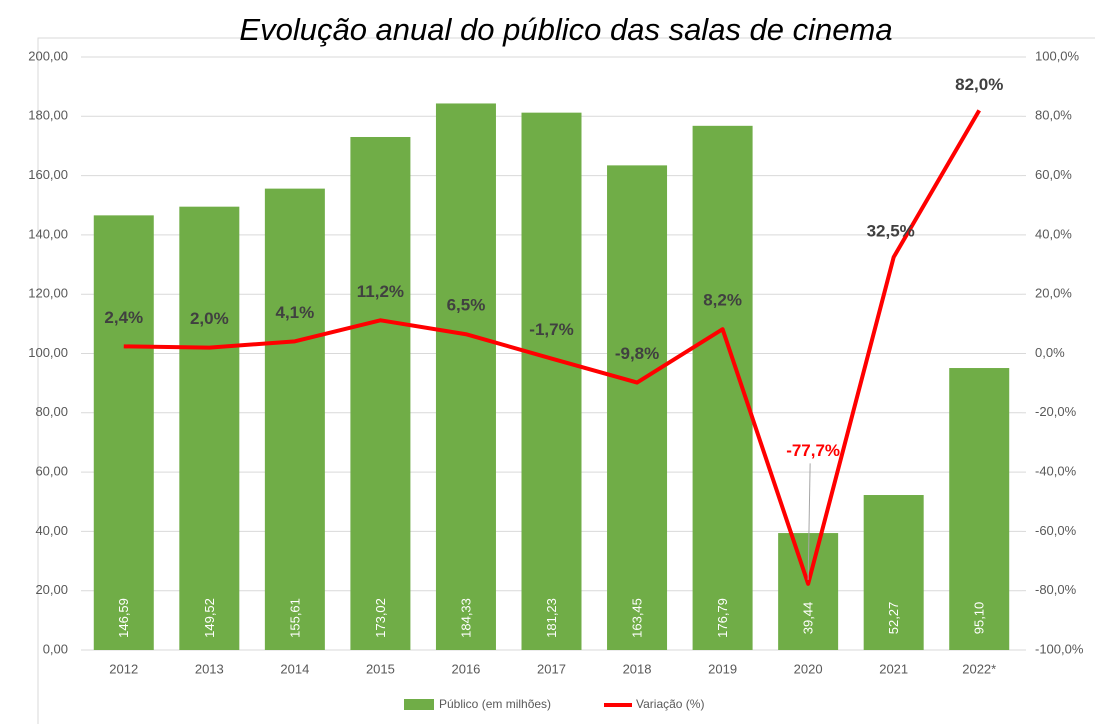  What do you see at coordinates (465, 618) in the screenshot?
I see `bar-label: 184,33` at bounding box center [465, 618].